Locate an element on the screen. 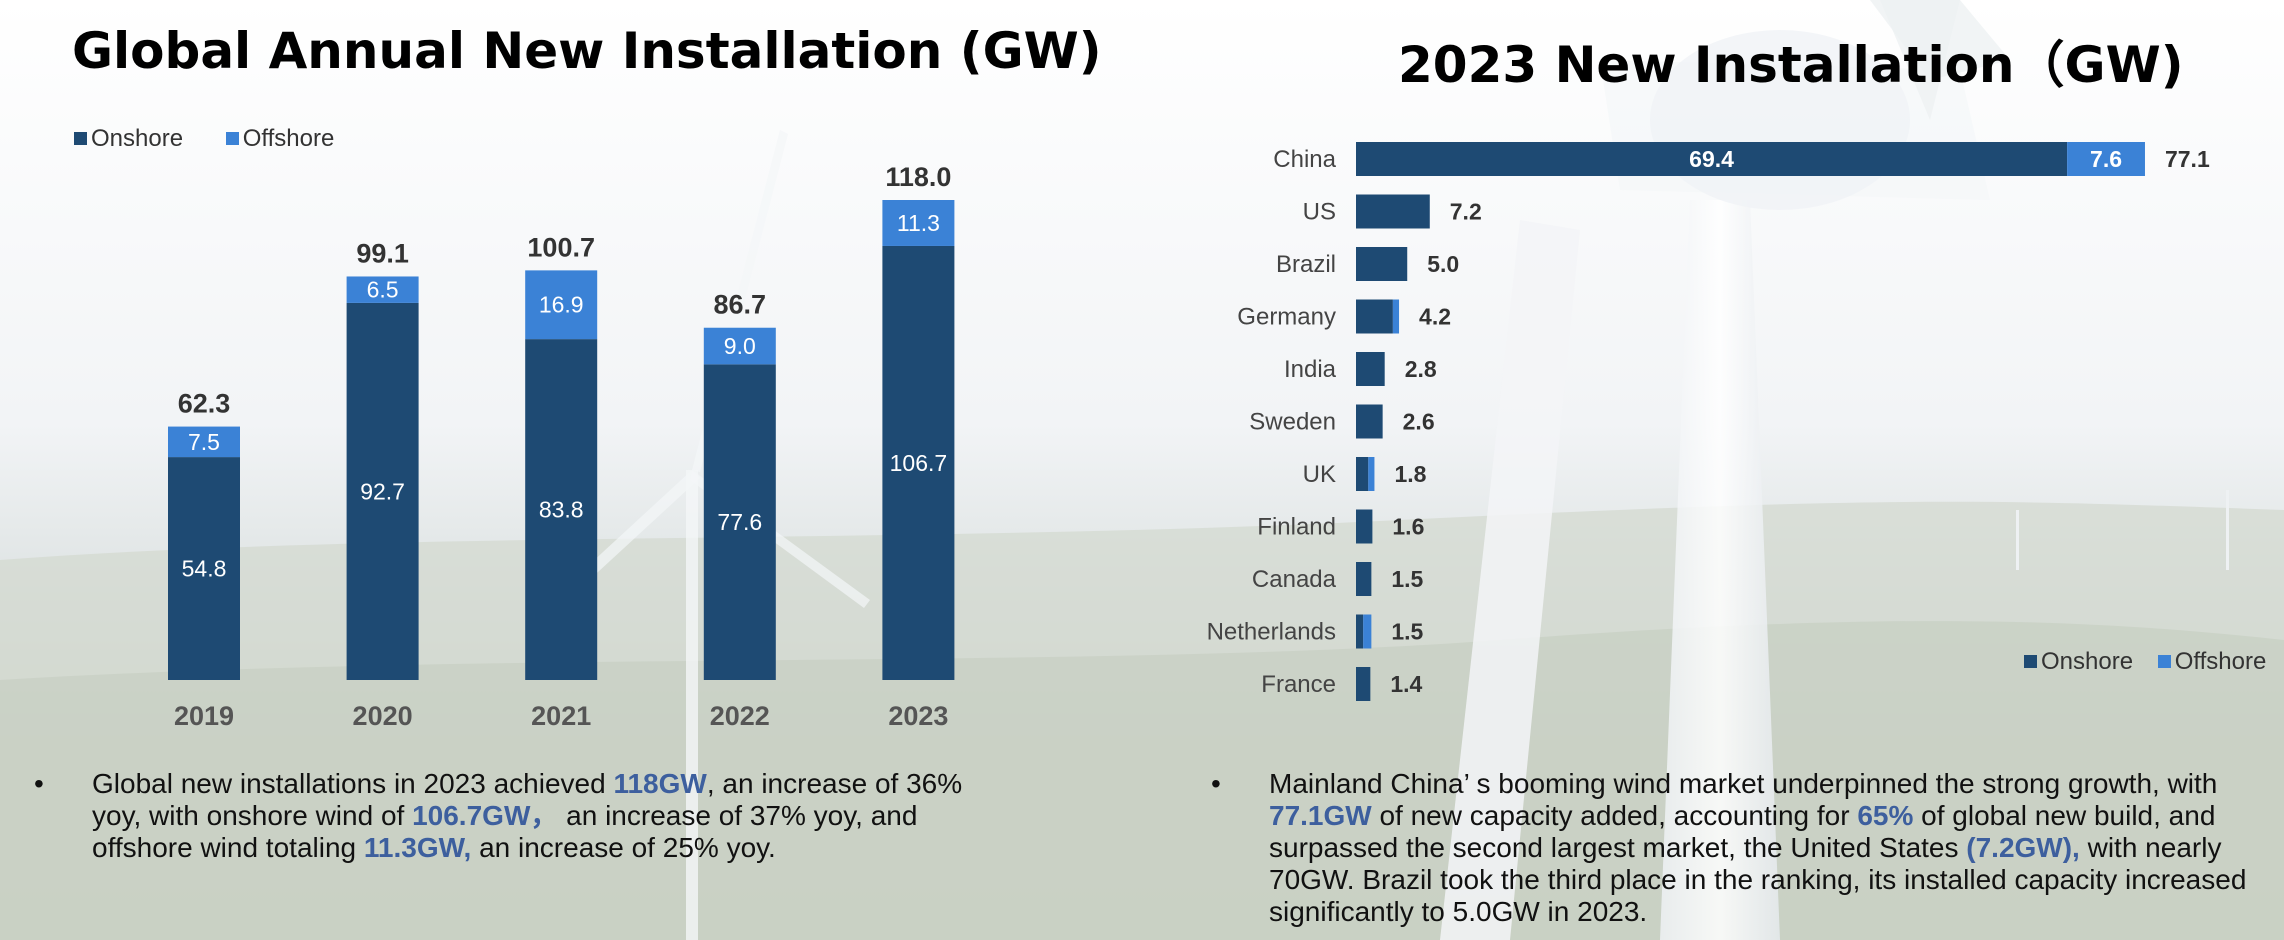 The height and width of the screenshot is (940, 2284). bar-onshore-finland is located at coordinates (1364, 526).